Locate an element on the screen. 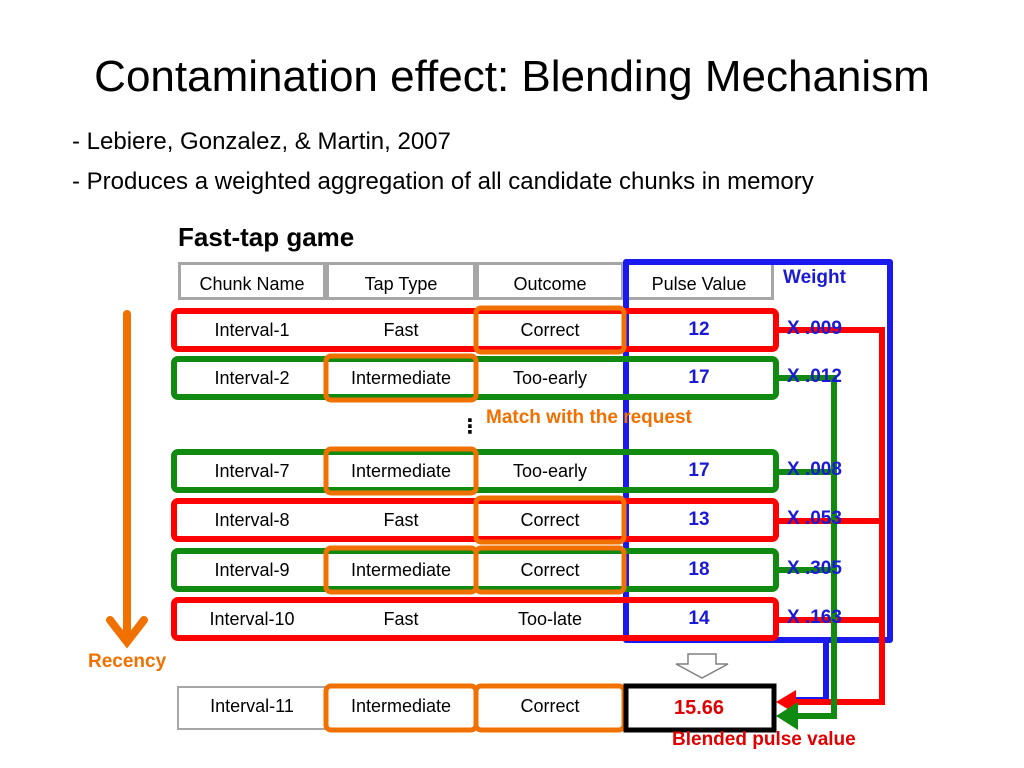  row1-pulse-value: 12 is located at coordinates (699, 330).